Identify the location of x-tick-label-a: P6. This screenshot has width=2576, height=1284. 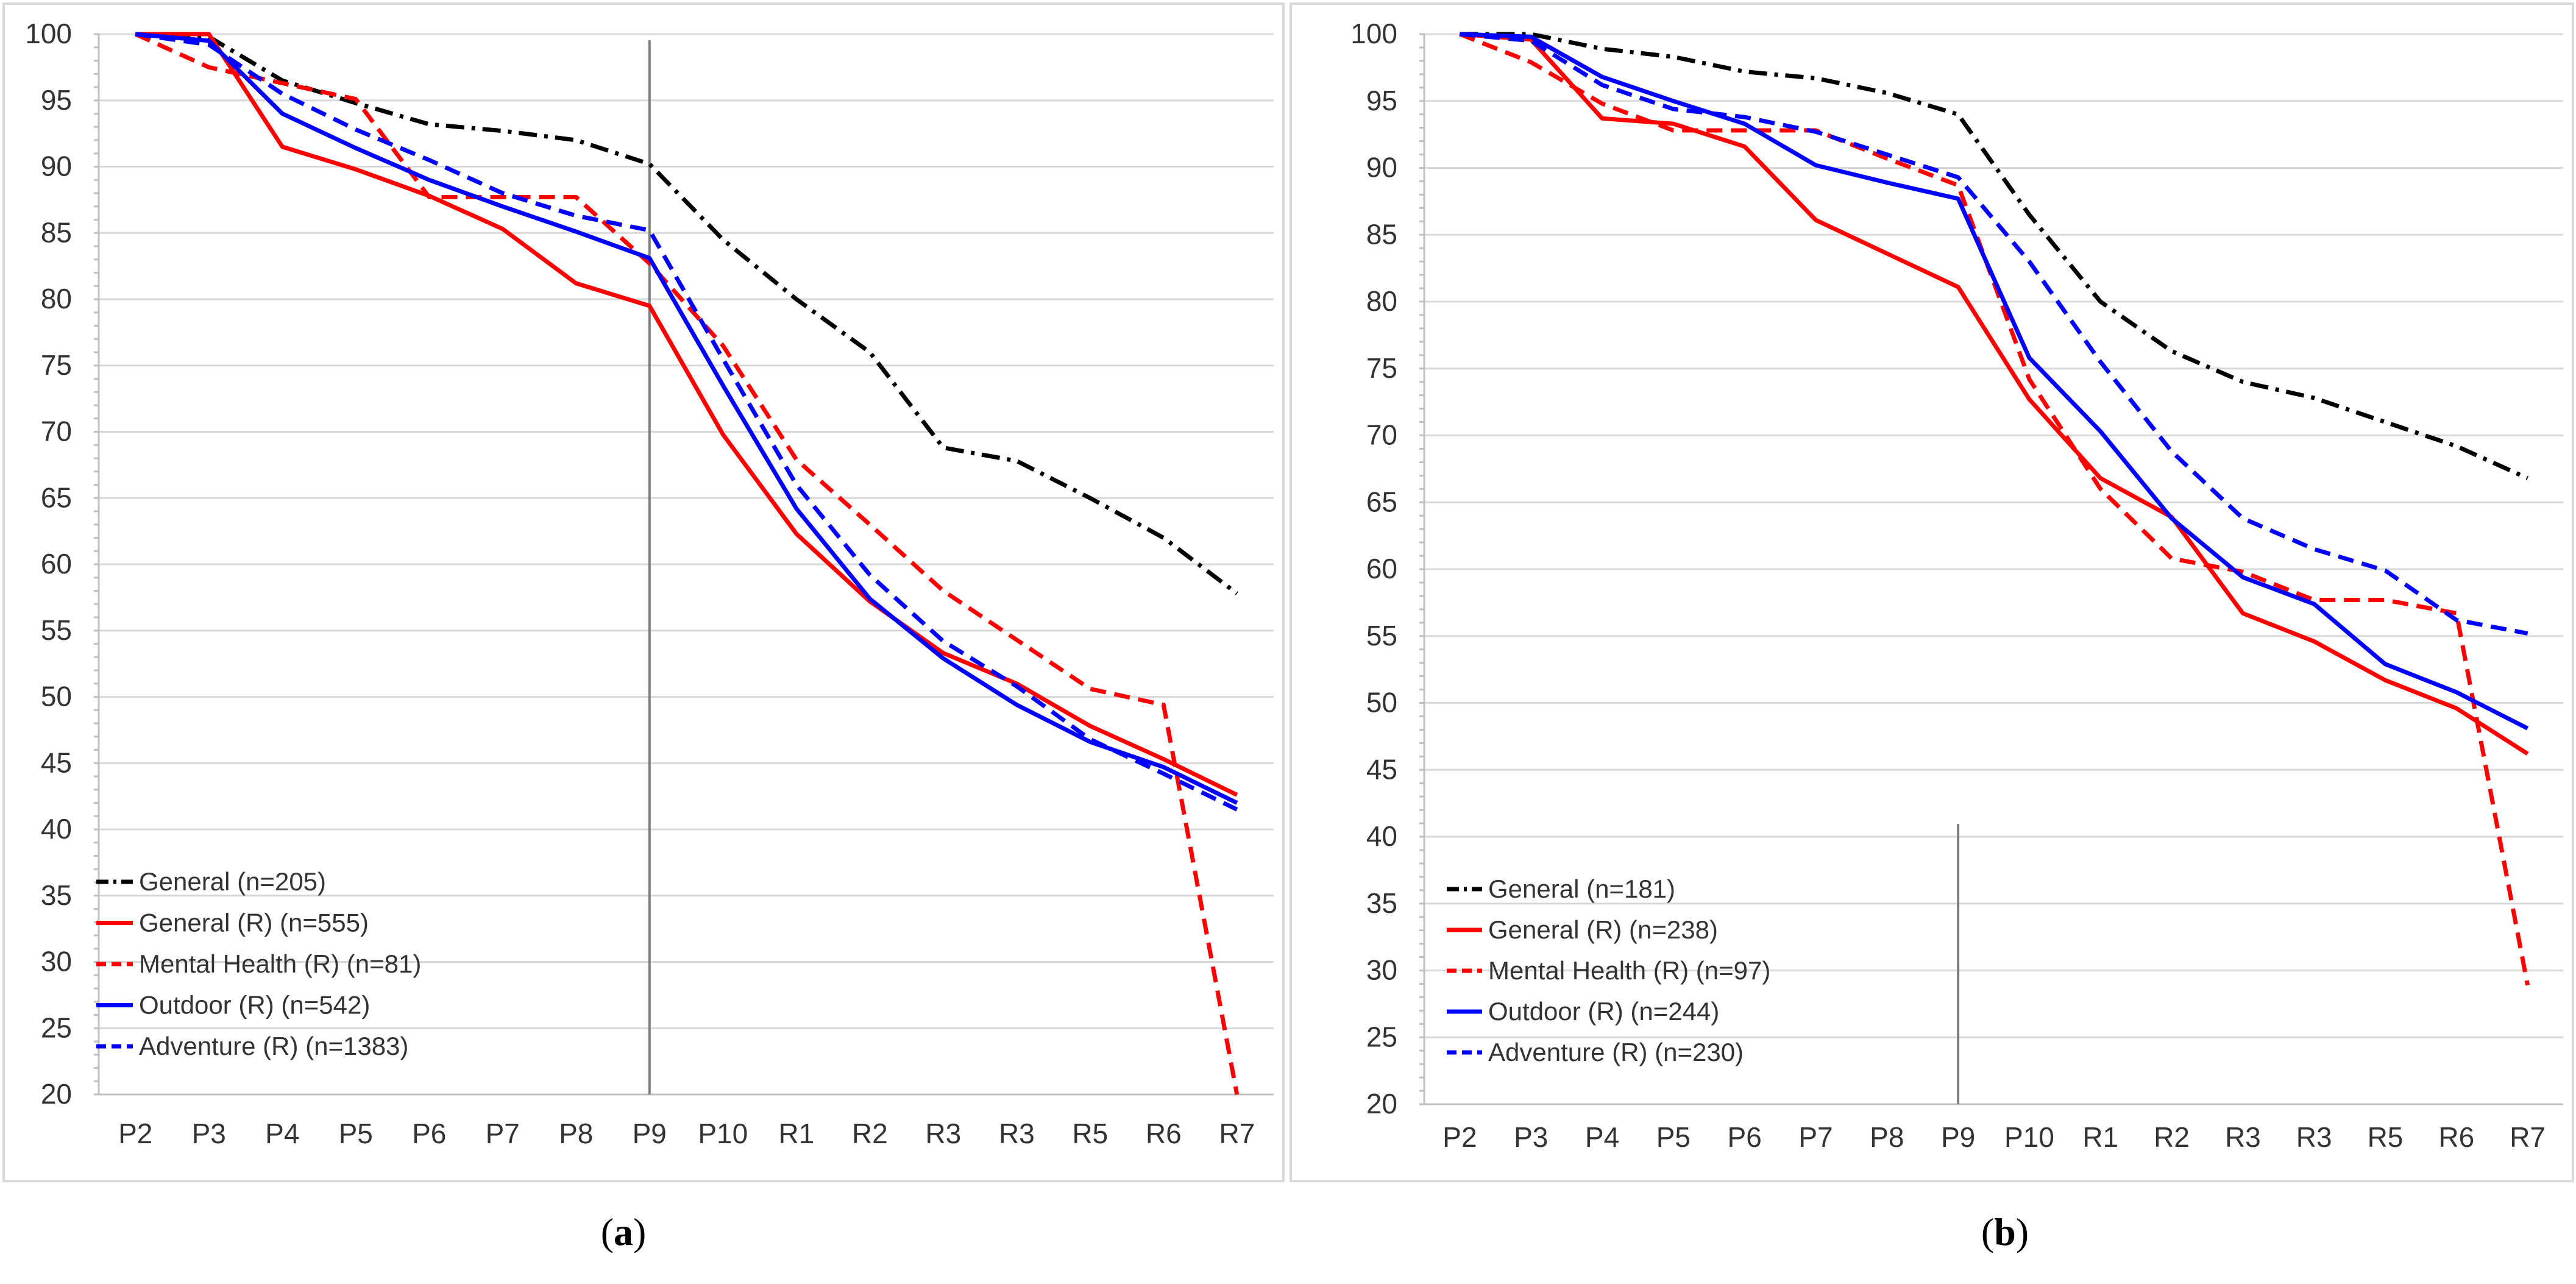
(429, 1133).